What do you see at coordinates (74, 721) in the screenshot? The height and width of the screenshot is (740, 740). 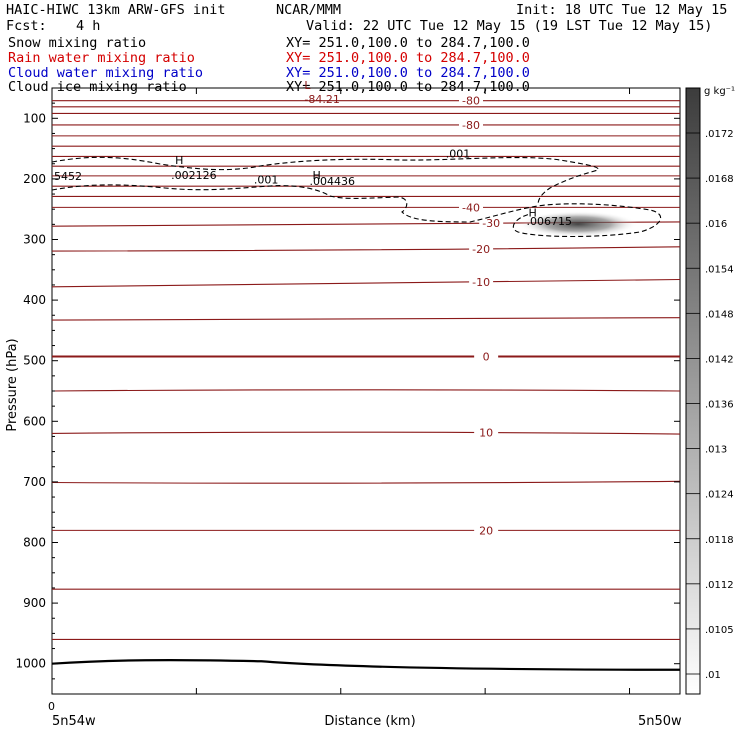 I see `x-left-location: 5n54w` at bounding box center [74, 721].